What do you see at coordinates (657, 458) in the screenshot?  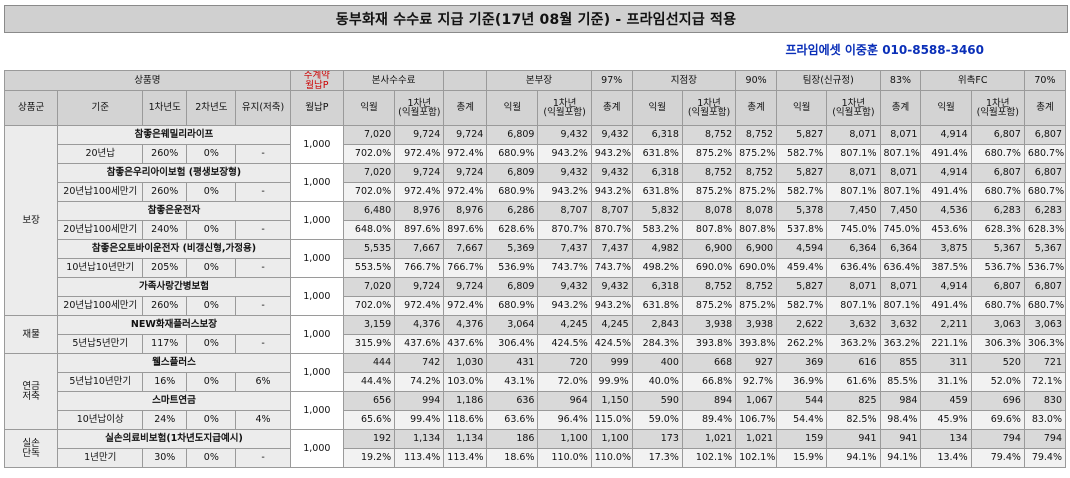 I see `percent-cell: 17.3%` at bounding box center [657, 458].